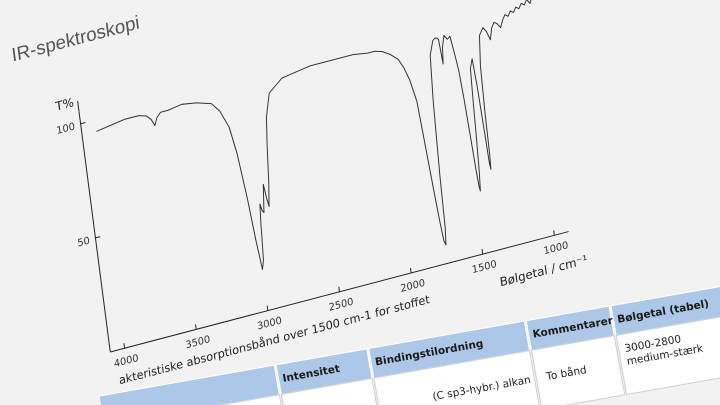  What do you see at coordinates (84, 242) in the screenshot?
I see `y-tick-label: 50` at bounding box center [84, 242].